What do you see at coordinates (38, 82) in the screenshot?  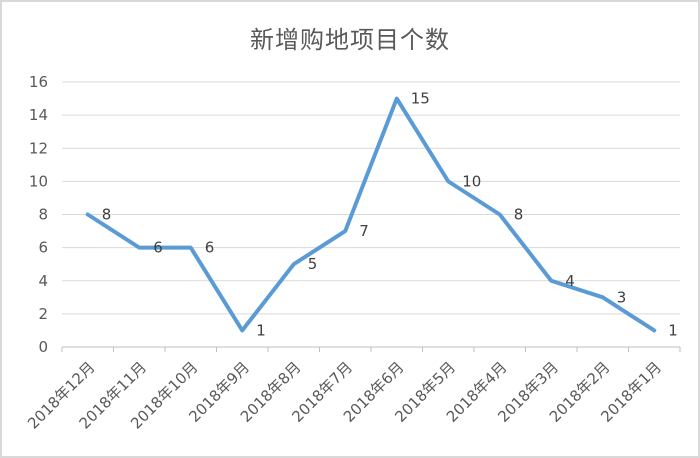 I see `y-tick-label: 16` at bounding box center [38, 82].